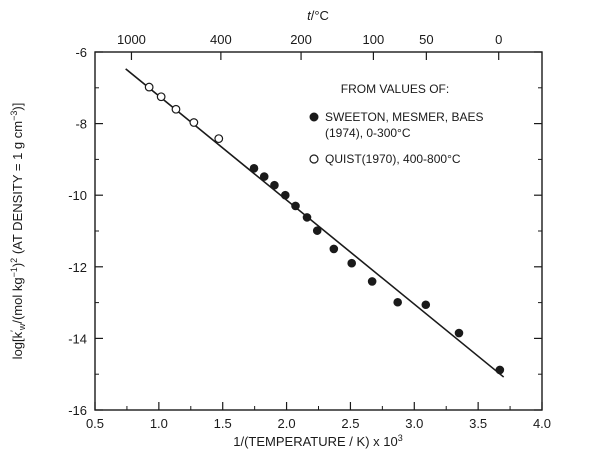 The image size is (589, 455). What do you see at coordinates (314, 159) in the screenshot?
I see `legend-marker-open` at bounding box center [314, 159].